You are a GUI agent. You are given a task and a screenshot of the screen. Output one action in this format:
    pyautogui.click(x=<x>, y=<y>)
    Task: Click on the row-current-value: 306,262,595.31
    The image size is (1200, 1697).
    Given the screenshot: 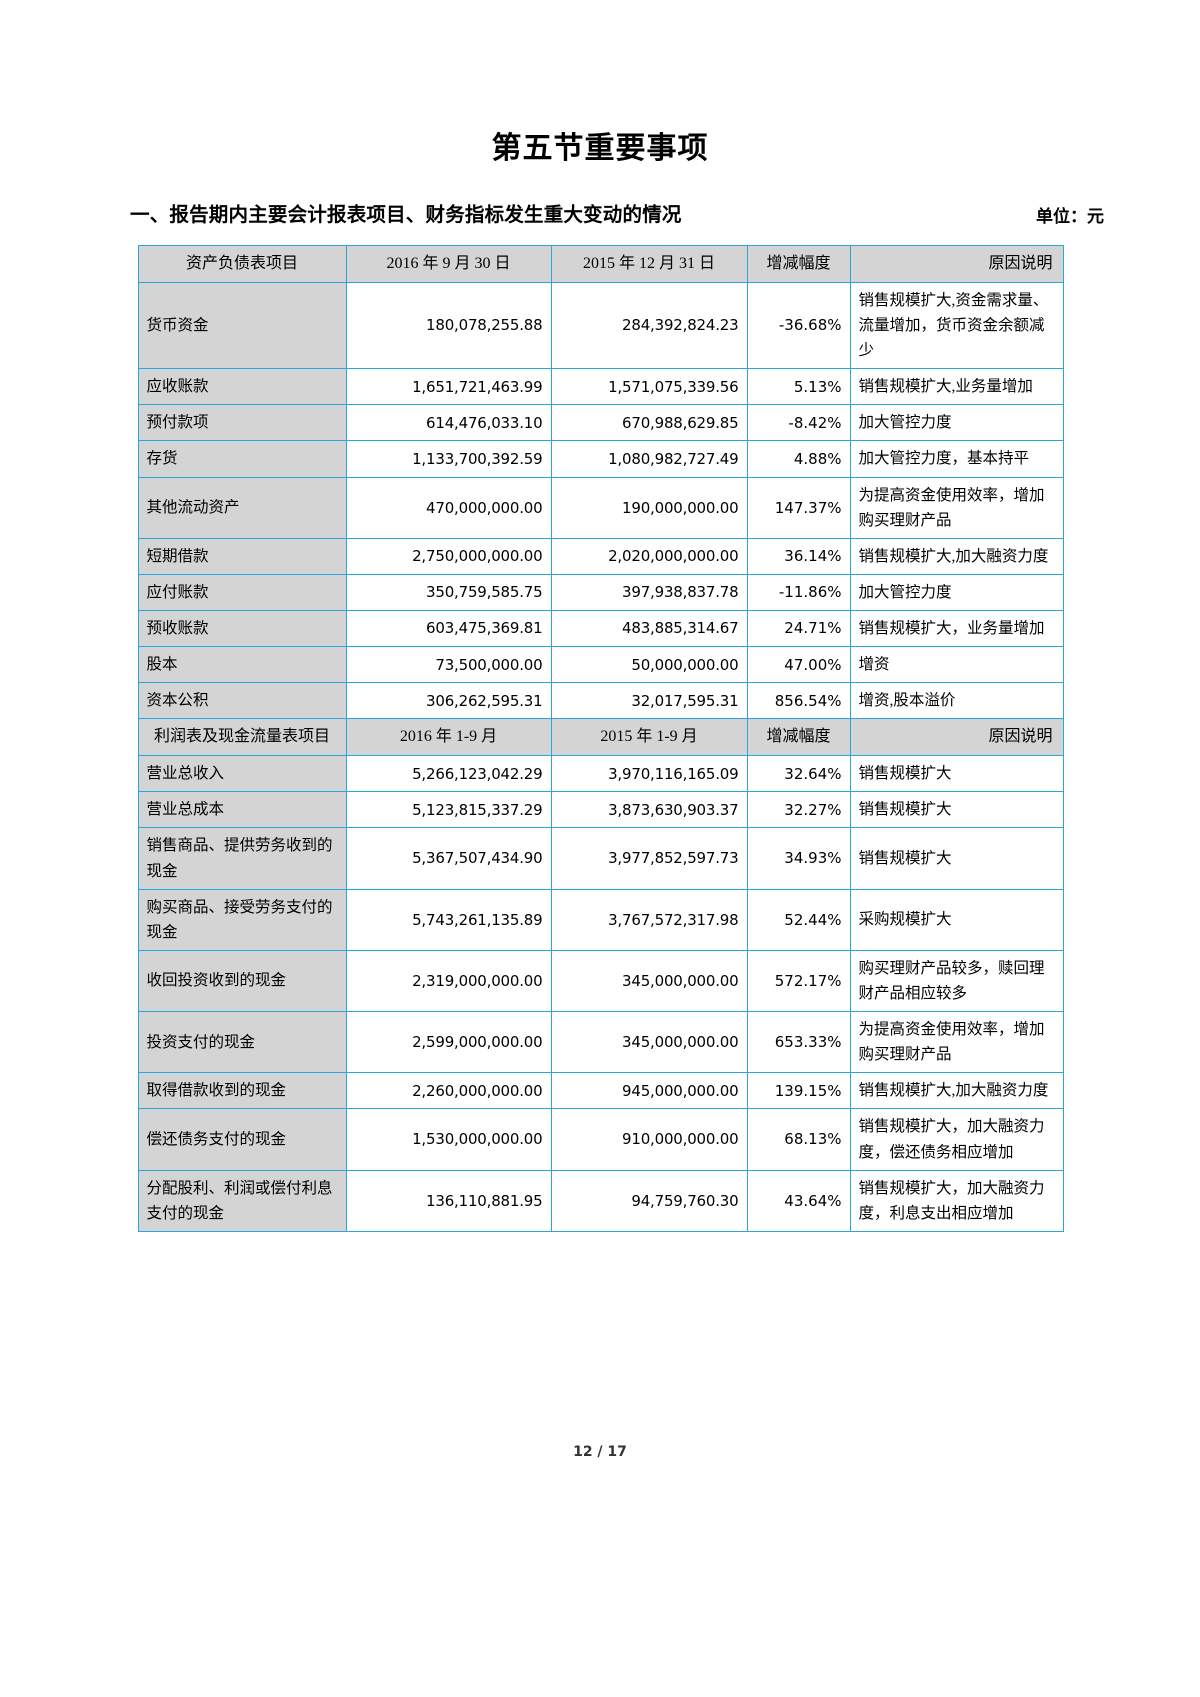 What is the action you would take?
    pyautogui.click(x=448, y=701)
    